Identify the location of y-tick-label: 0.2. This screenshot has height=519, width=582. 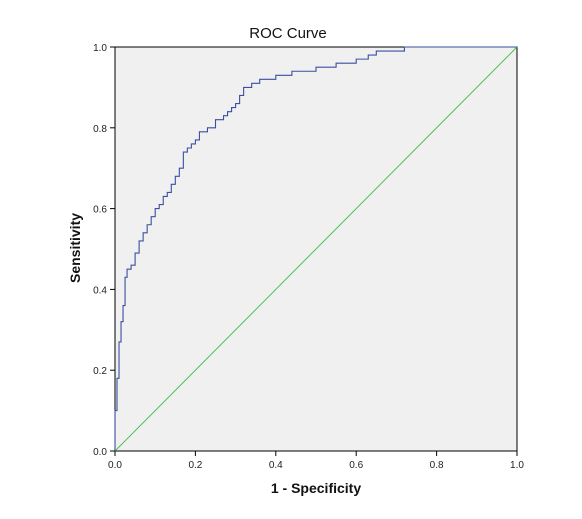
(100, 371).